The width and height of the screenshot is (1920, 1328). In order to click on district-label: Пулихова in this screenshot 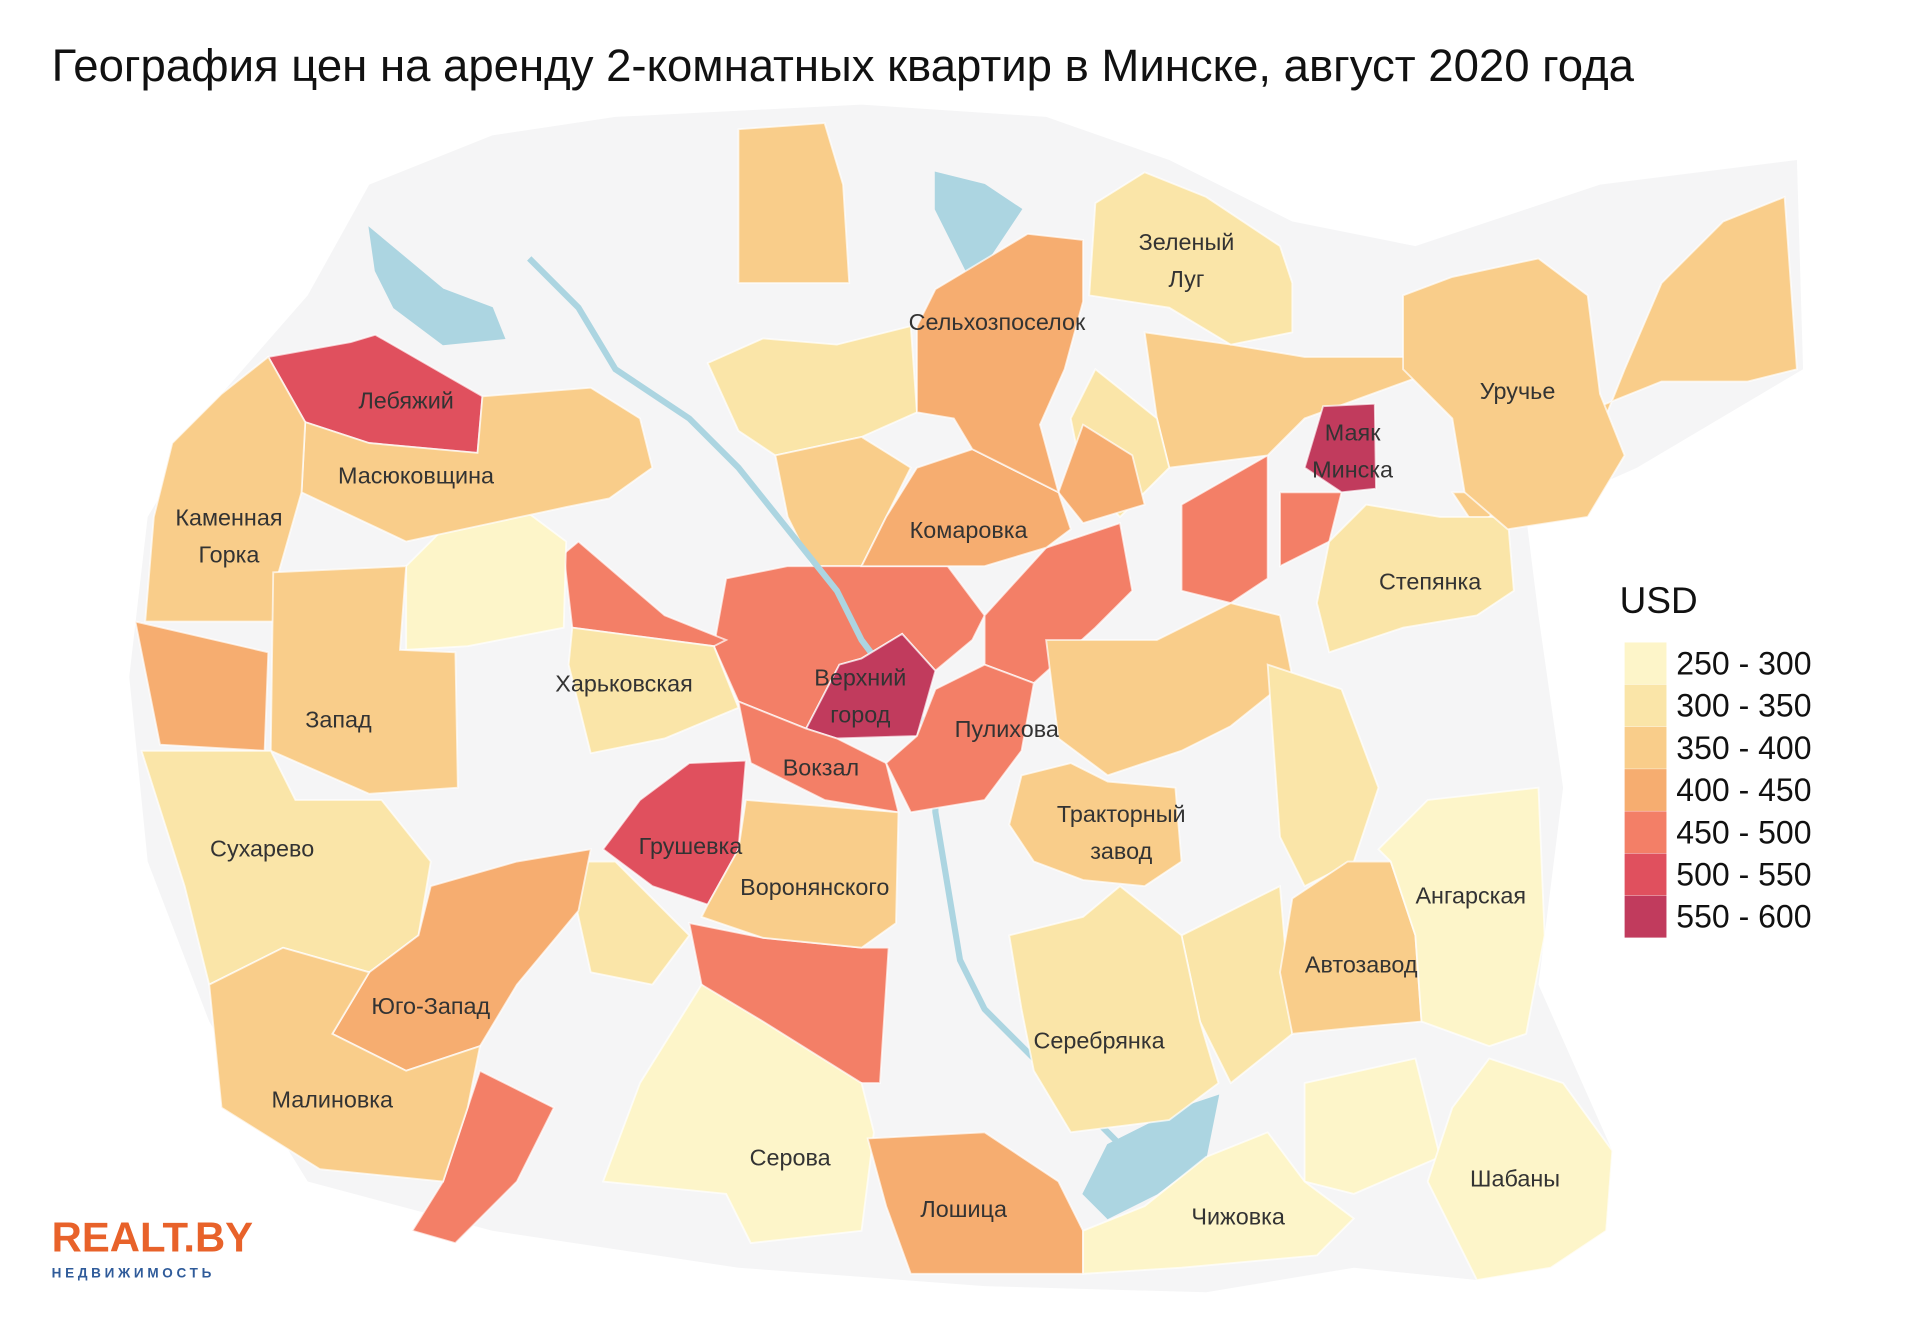, I will do `click(1007, 729)`.